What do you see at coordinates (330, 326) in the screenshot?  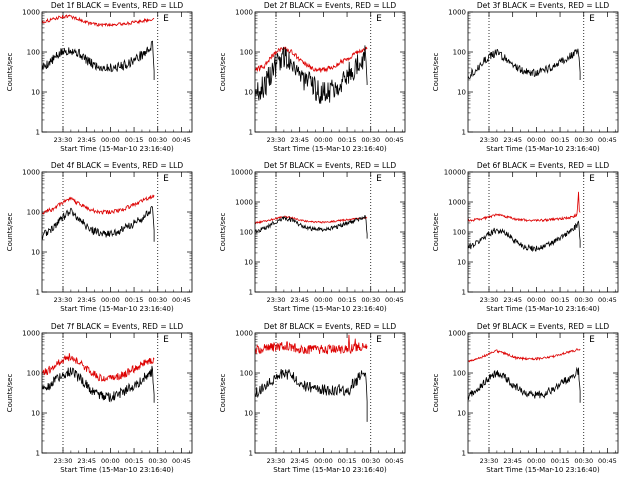 I see `panel-title: Det 8f BLACK = Events, RED = LLD` at bounding box center [330, 326].